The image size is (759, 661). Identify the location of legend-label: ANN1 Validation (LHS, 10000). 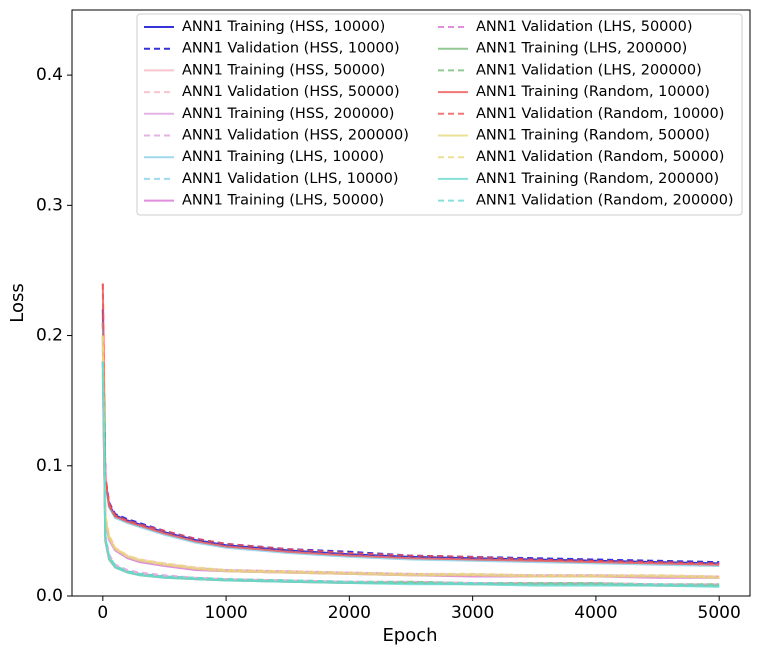
(290, 179).